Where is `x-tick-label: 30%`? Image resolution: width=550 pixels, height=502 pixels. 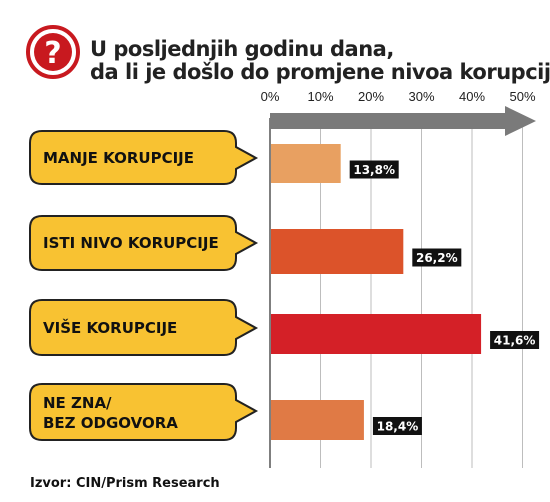
x-tick-label: 30% is located at coordinates (421, 96).